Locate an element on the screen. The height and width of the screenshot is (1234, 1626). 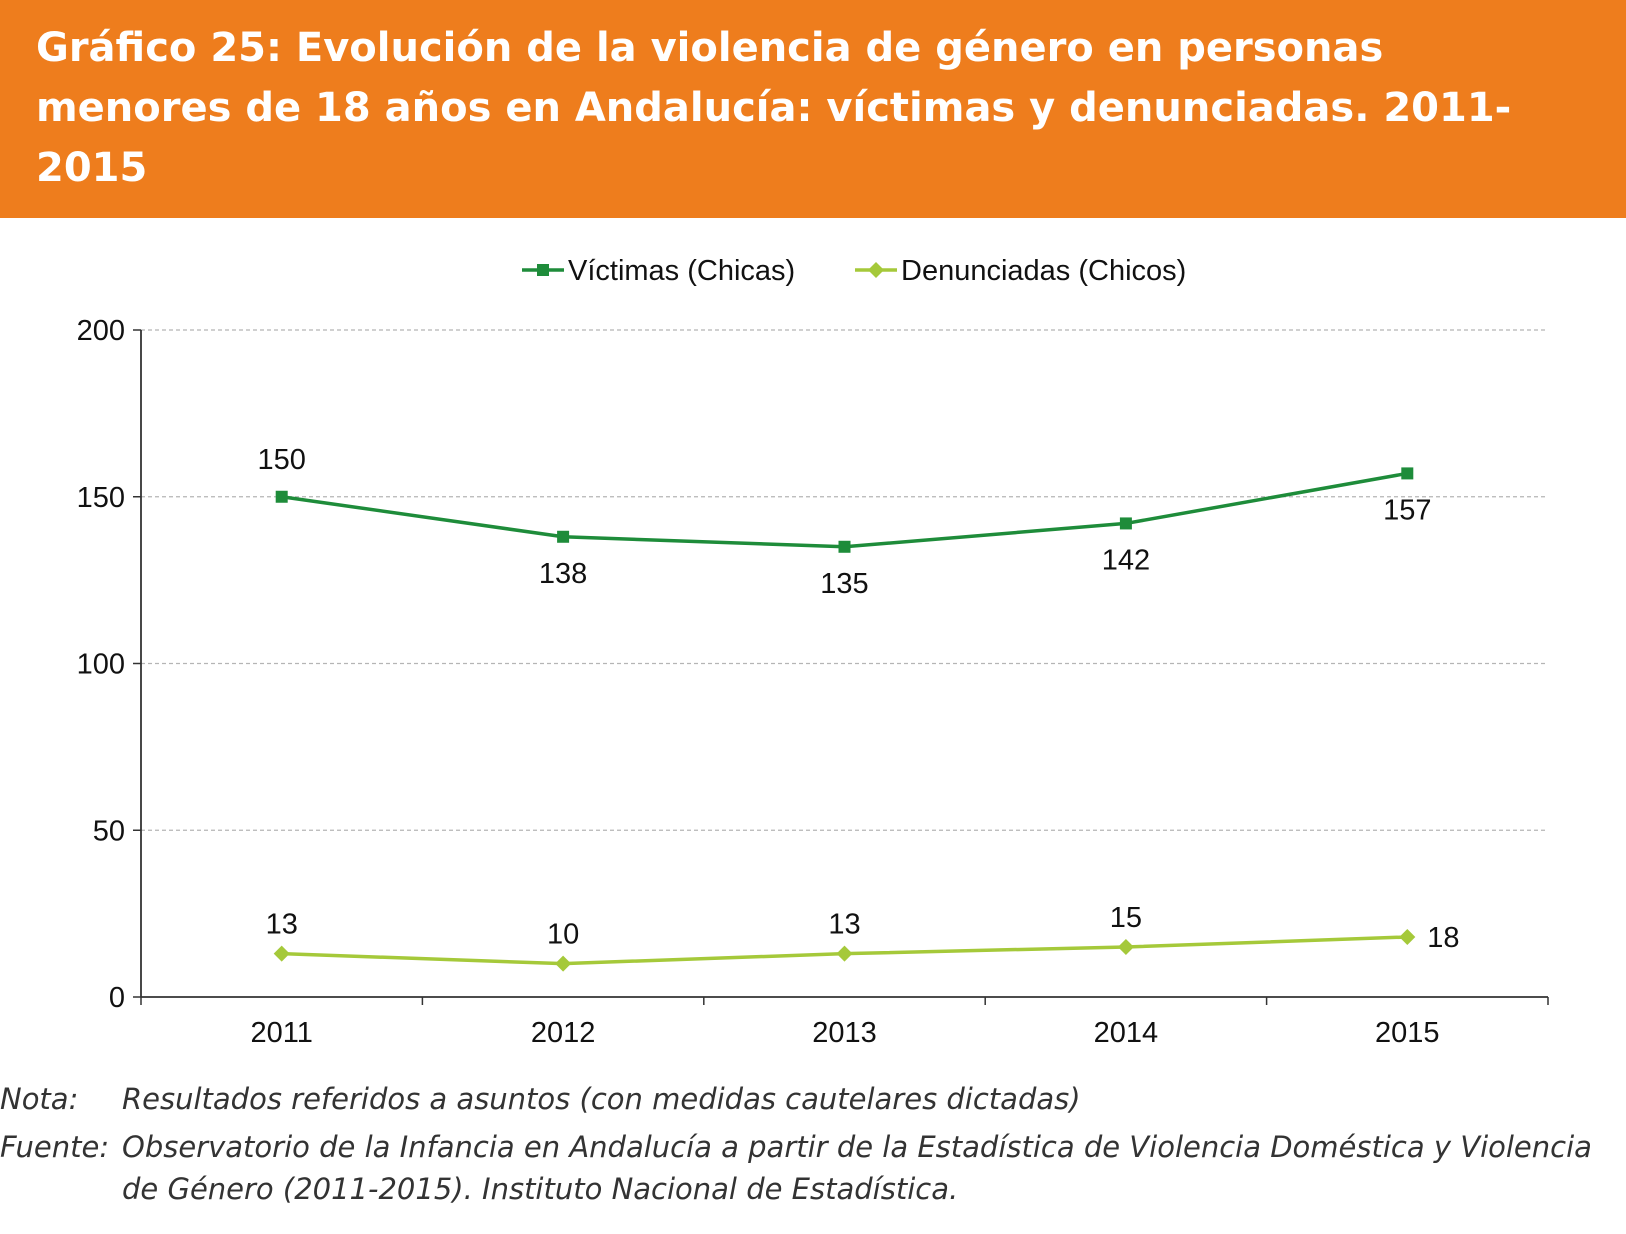
data-label: 157 is located at coordinates (1407, 510).